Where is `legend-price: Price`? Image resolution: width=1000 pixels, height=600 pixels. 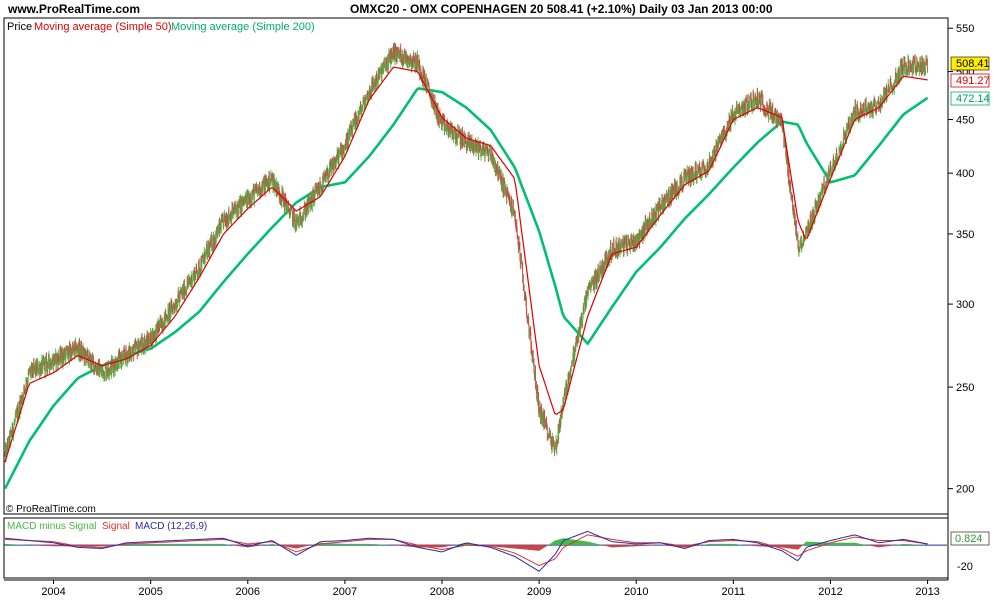 legend-price: Price is located at coordinates (19, 27).